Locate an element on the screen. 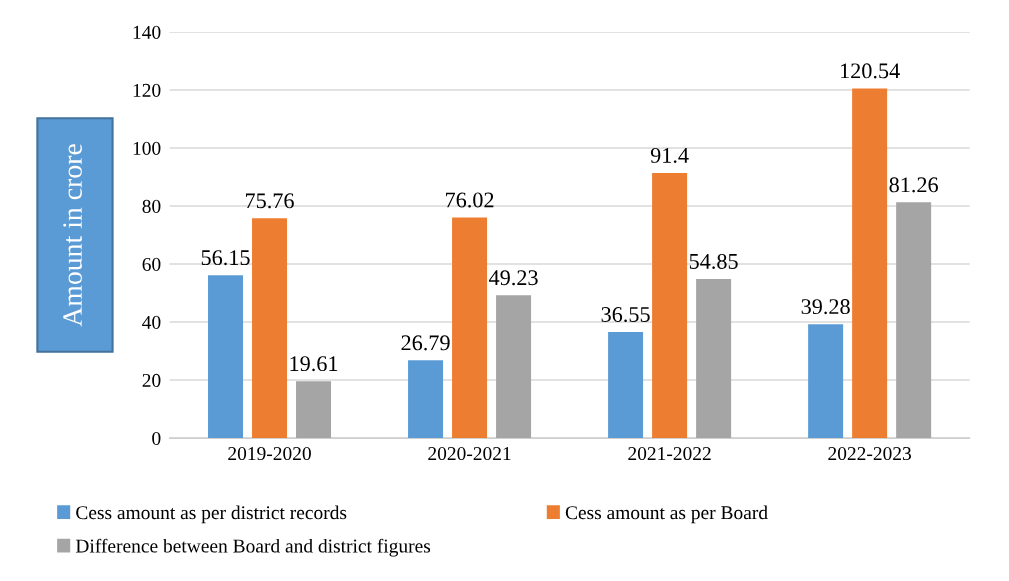  y-tick-label: 120 is located at coordinates (147, 90).